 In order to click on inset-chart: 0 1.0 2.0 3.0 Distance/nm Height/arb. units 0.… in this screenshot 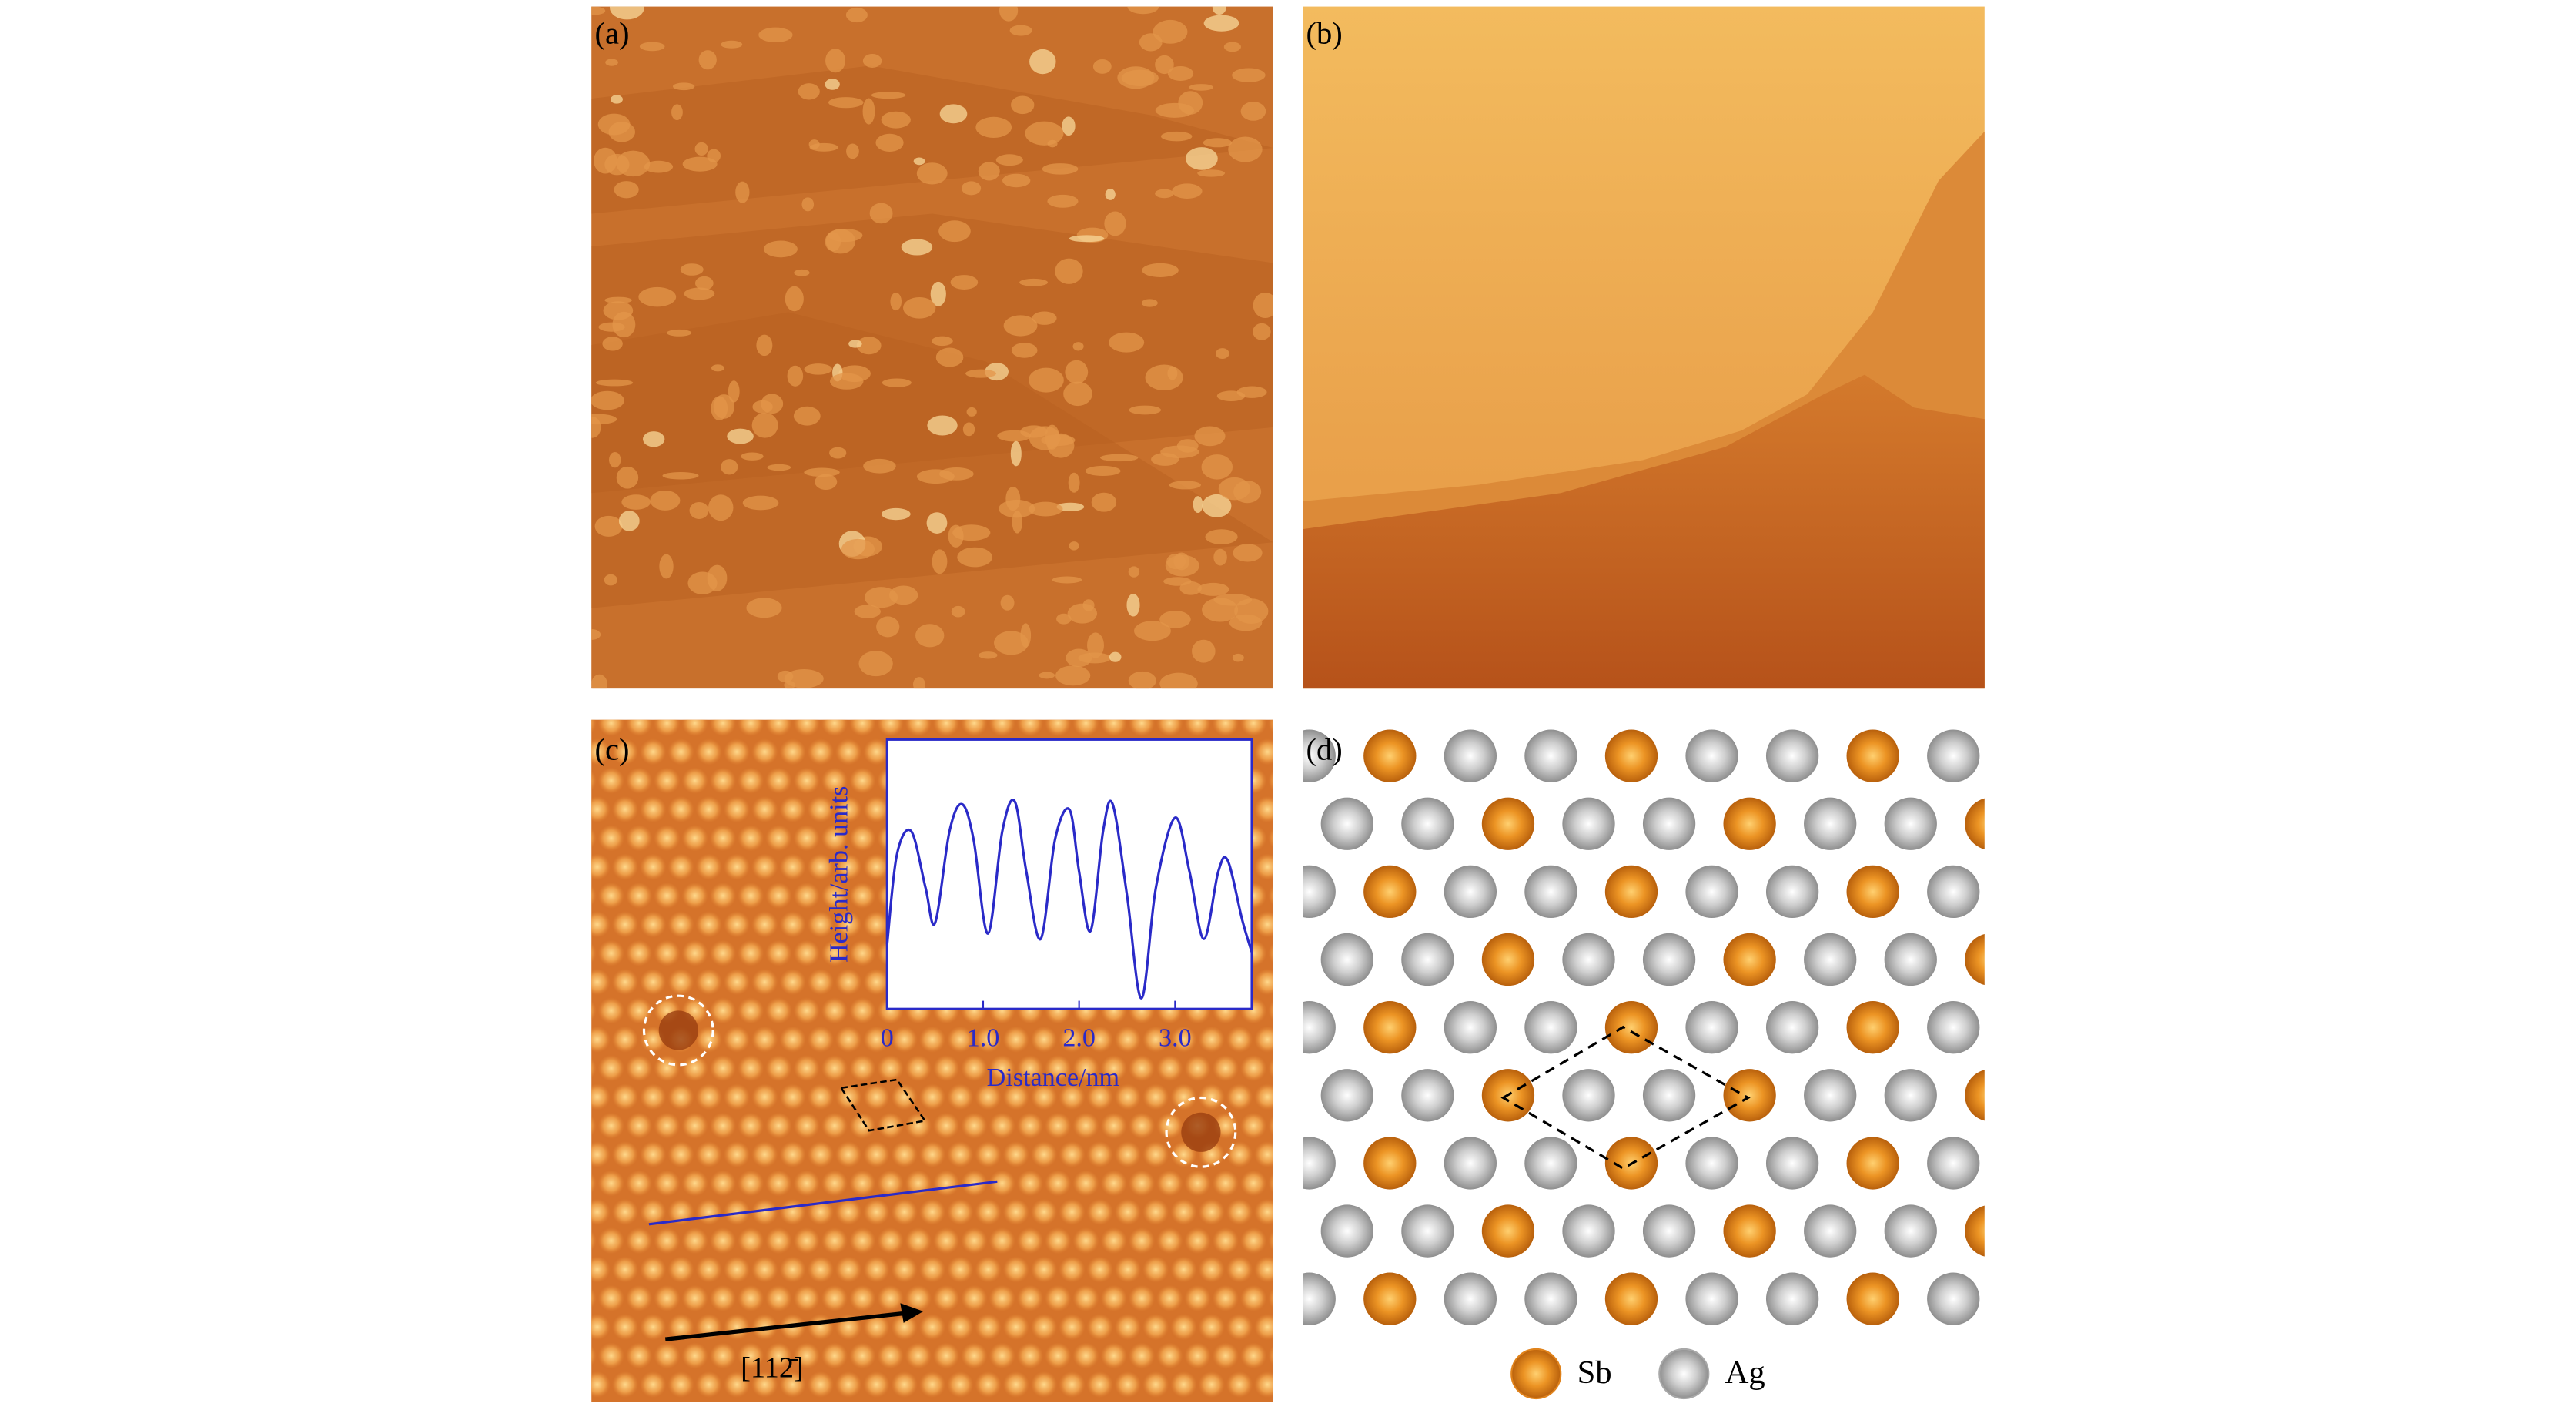, I will do `click(1039, 918)`.